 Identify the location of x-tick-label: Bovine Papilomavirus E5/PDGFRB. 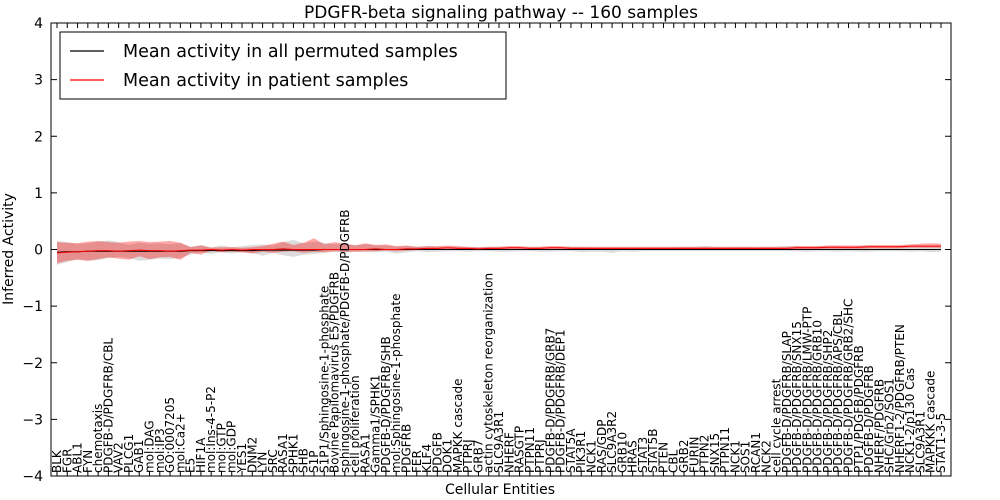
(335, 372).